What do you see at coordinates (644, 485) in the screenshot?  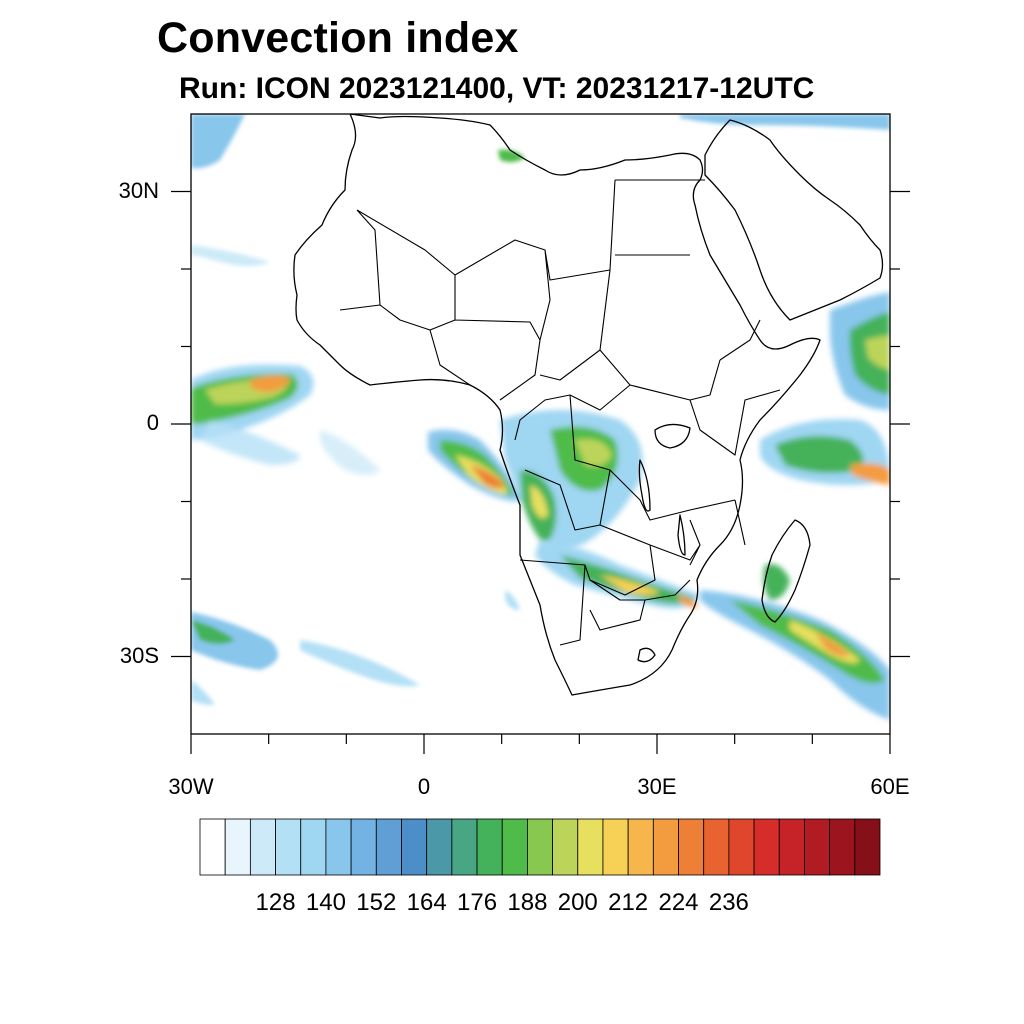 I see `lake-tanganyika` at bounding box center [644, 485].